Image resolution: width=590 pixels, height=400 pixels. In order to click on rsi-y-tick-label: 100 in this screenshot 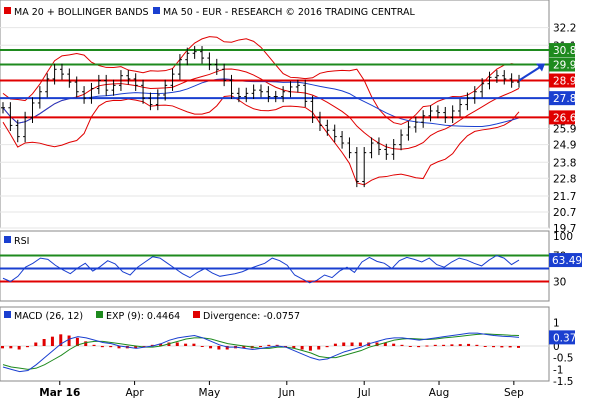, I will do `click(563, 237)`.